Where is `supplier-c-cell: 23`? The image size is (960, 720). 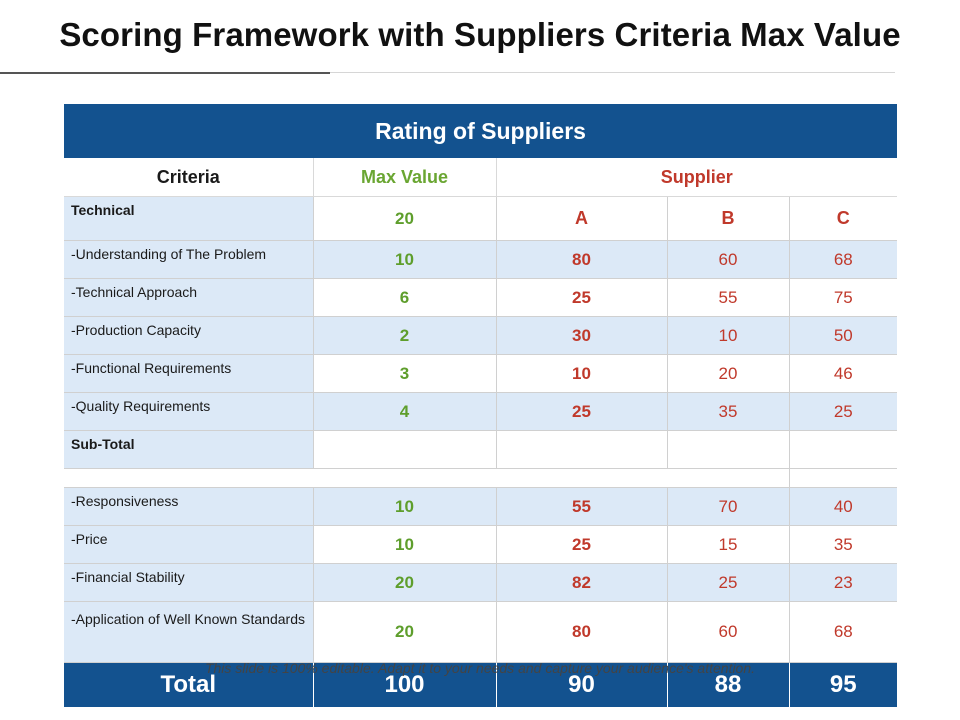 supplier-c-cell: 23 is located at coordinates (843, 582).